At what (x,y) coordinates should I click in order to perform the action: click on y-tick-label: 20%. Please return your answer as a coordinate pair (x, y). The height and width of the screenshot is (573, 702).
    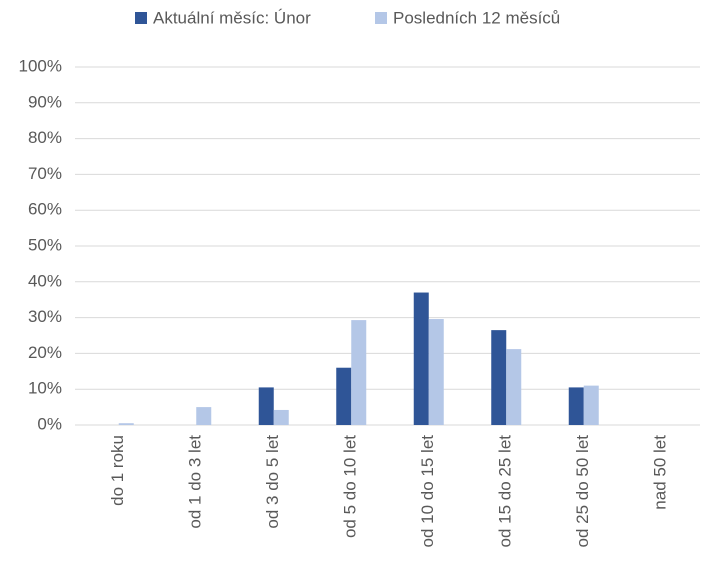
    Looking at the image, I should click on (45, 352).